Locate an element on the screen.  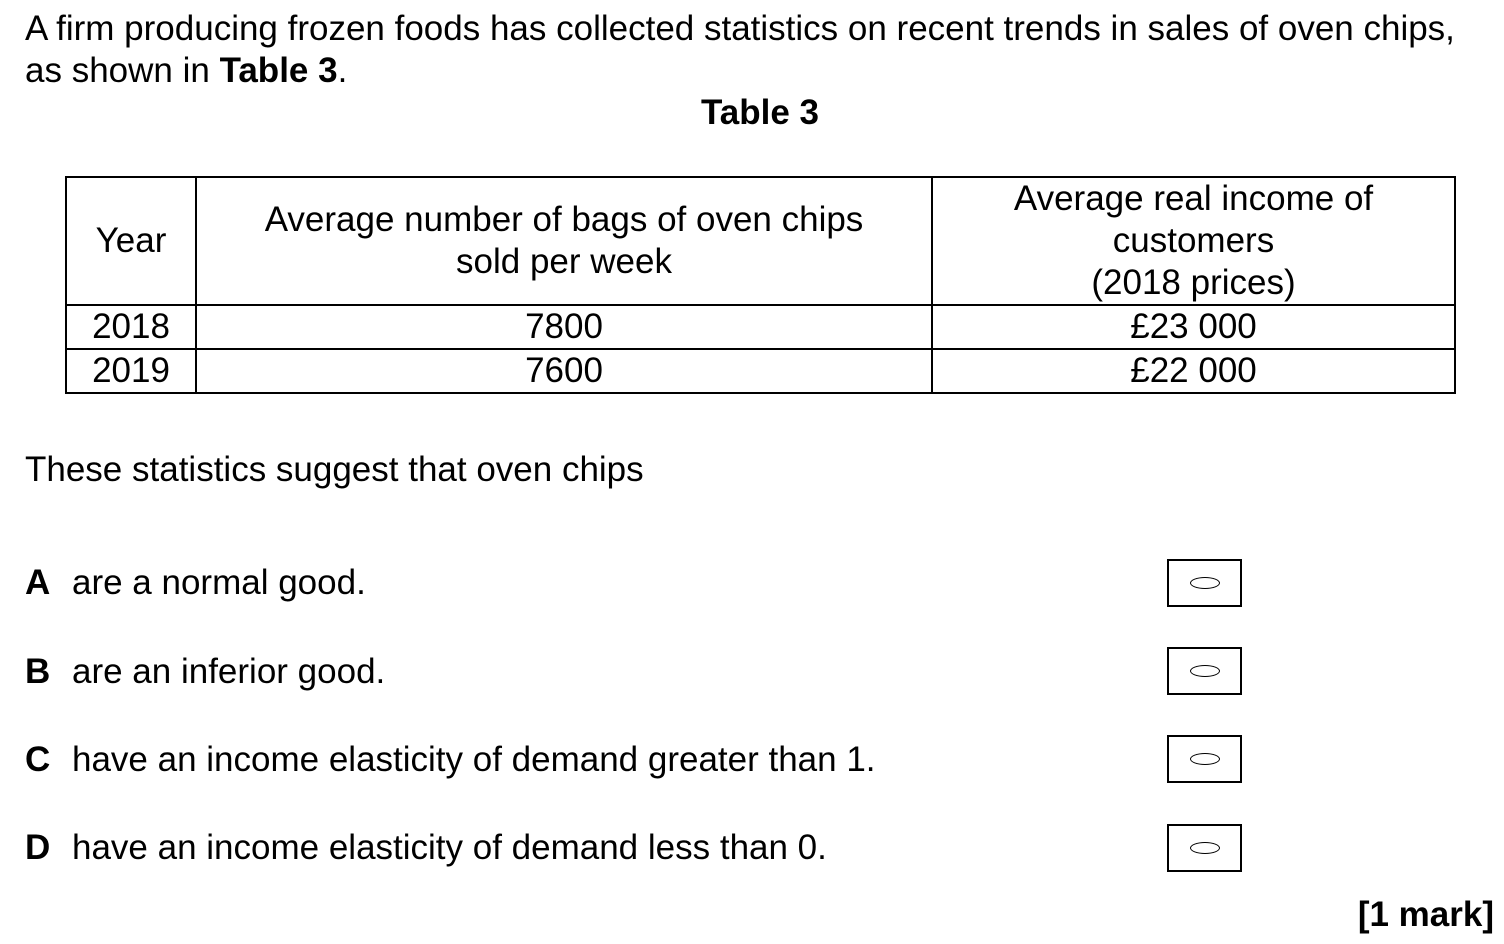
table-caption: Table 3 is located at coordinates (759, 112).